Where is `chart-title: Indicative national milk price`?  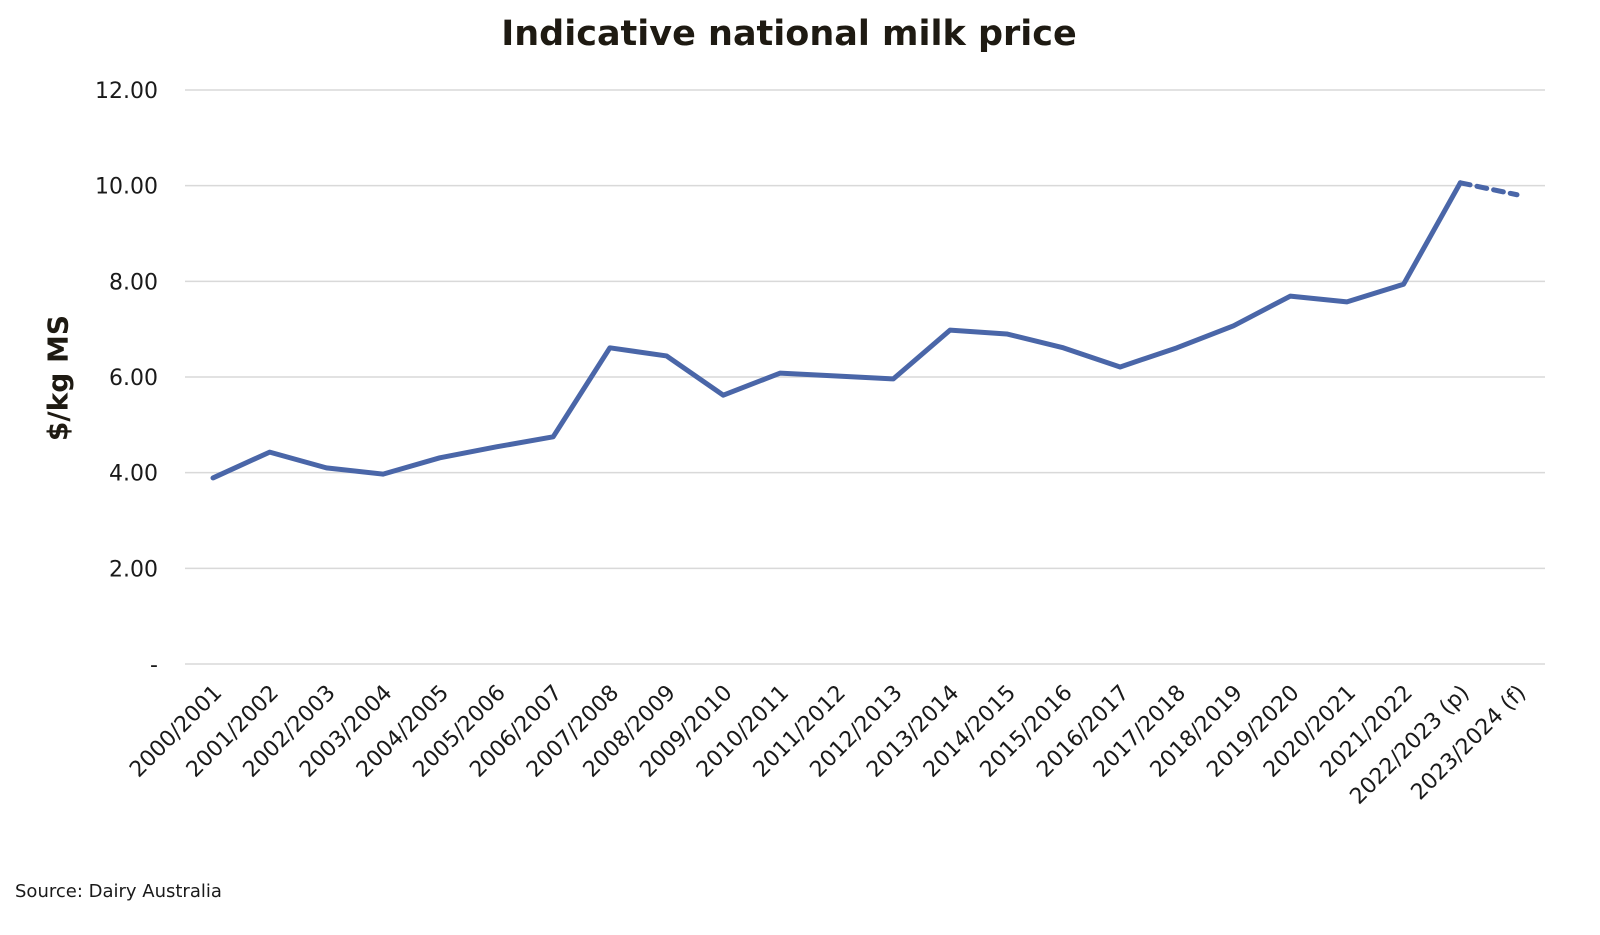
chart-title: Indicative national milk price is located at coordinates (789, 34).